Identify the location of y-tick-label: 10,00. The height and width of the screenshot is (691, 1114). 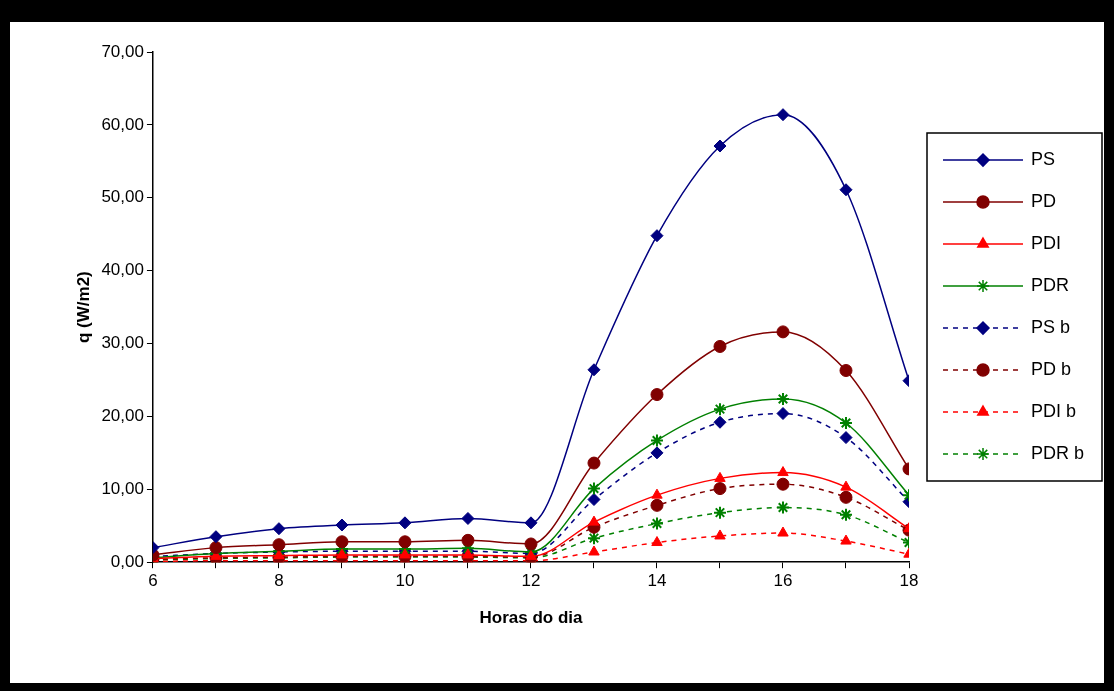
(122, 488).